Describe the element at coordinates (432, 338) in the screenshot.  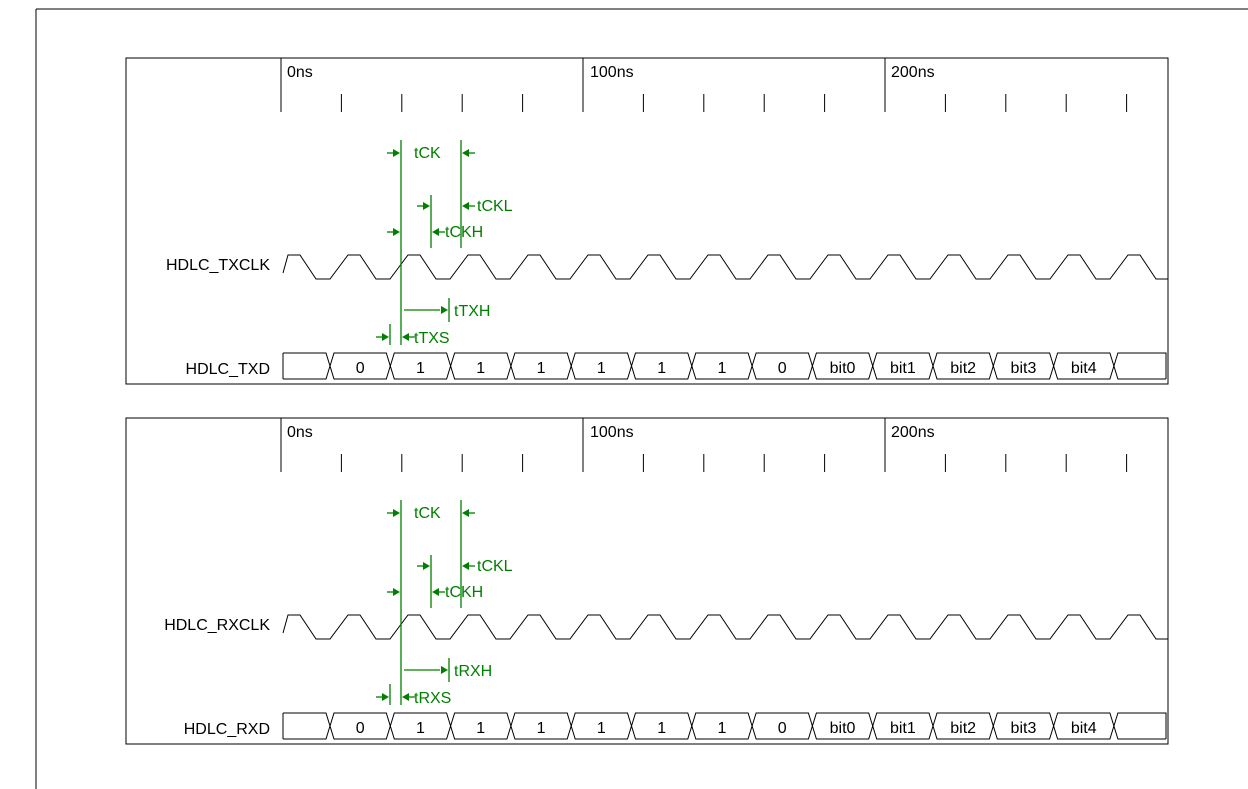
I see `setup-time-label: tTXS` at that location.